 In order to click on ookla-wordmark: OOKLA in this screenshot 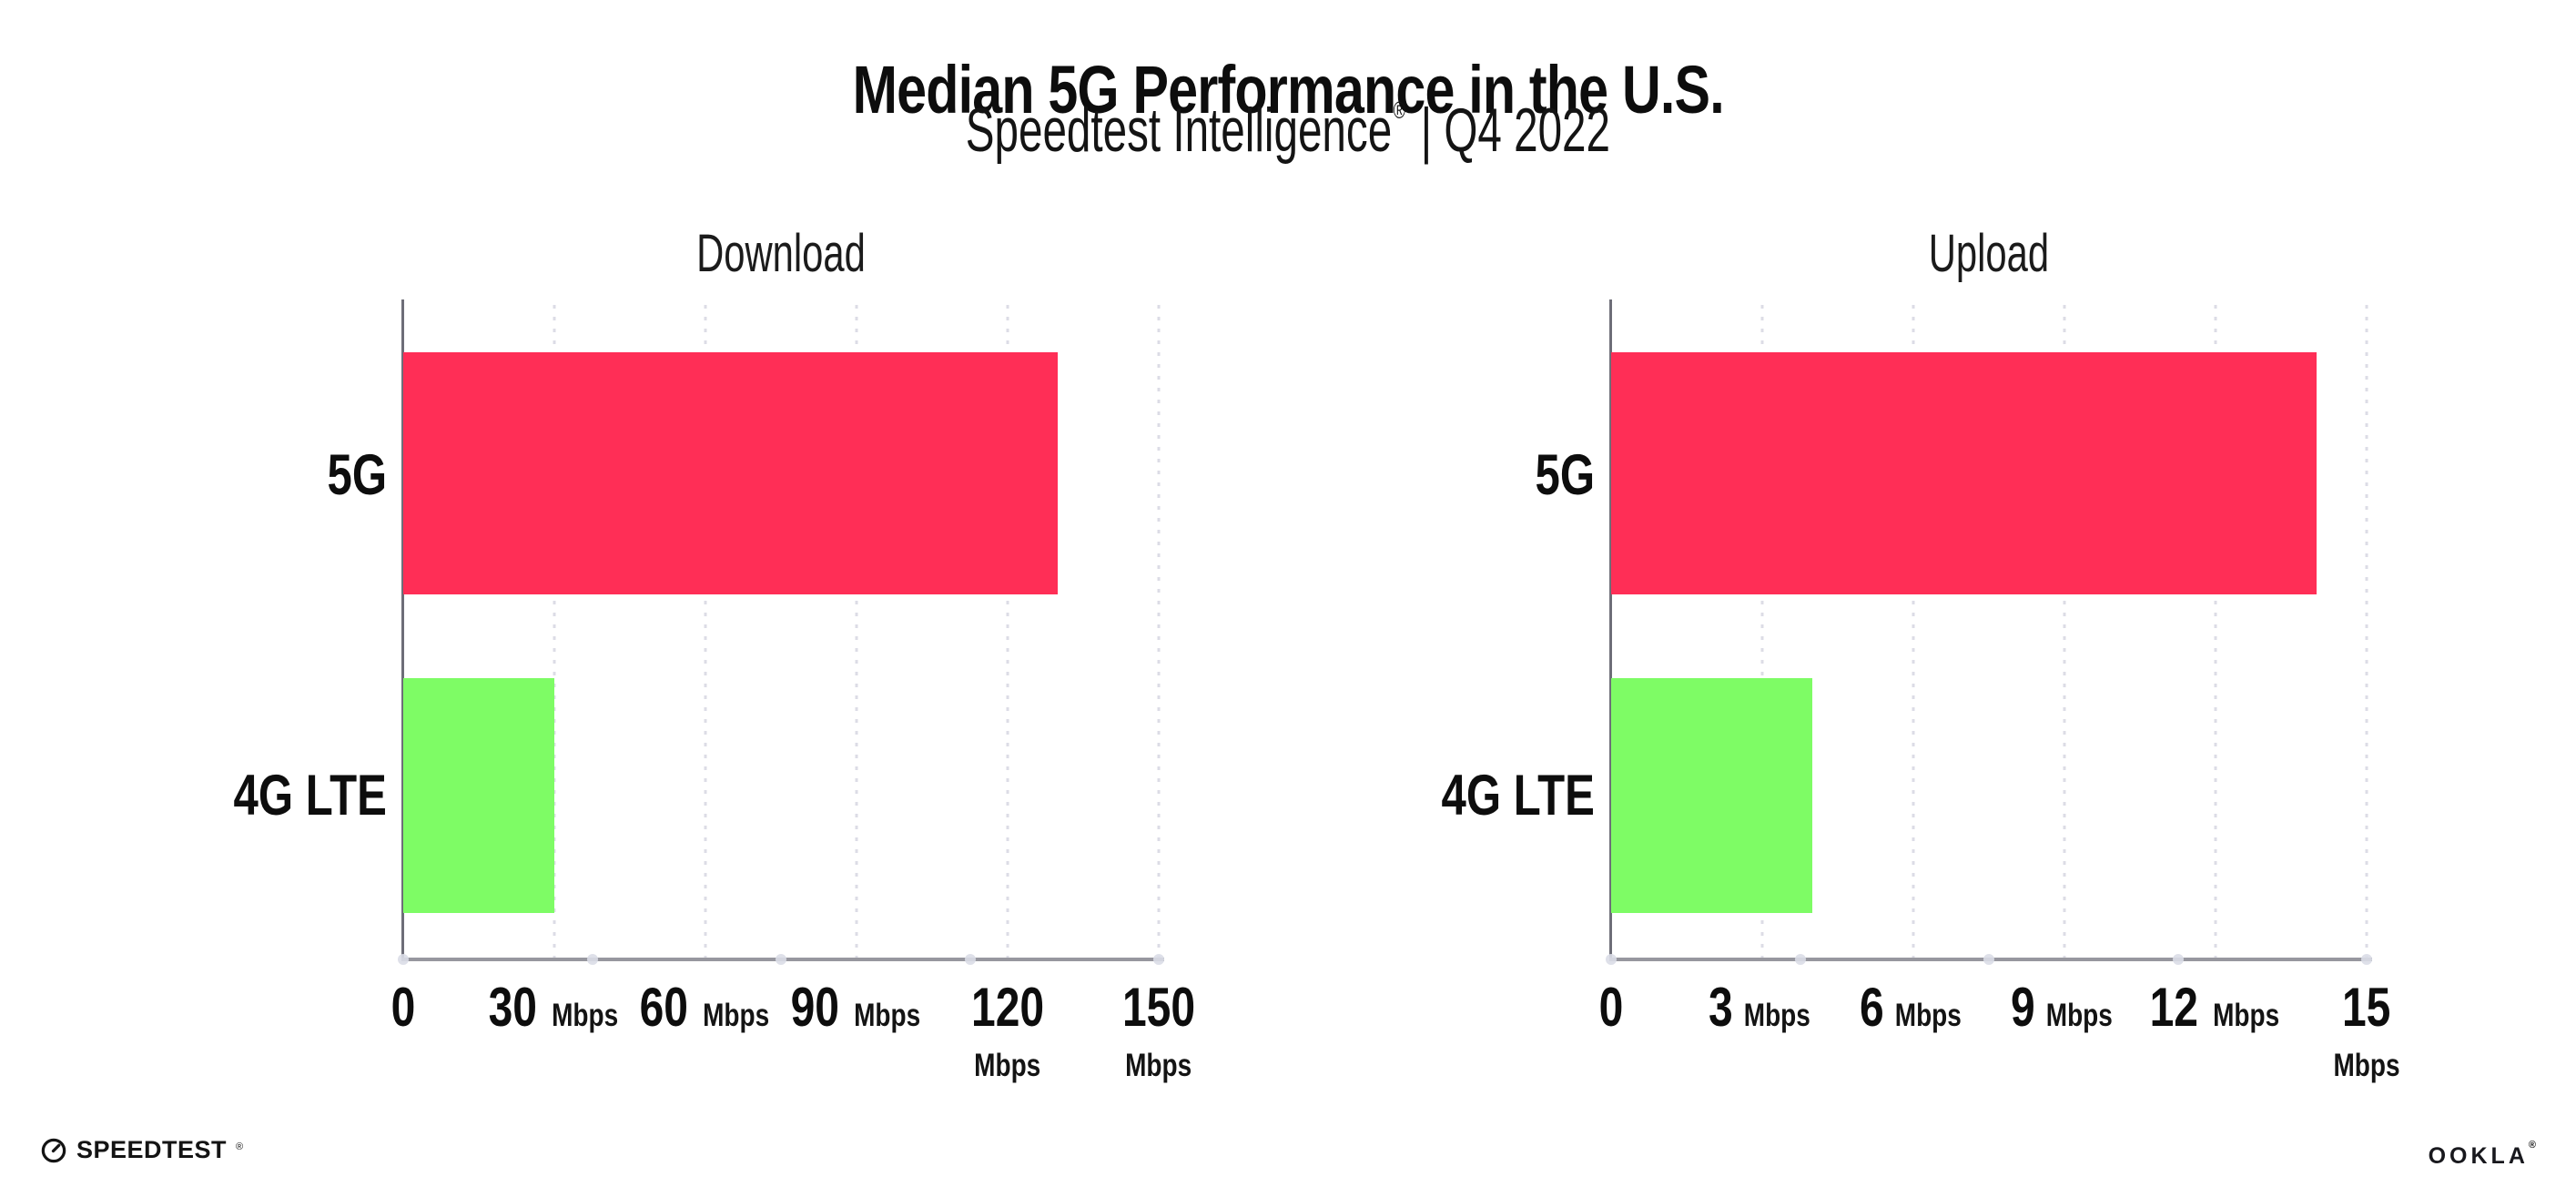, I will do `click(2478, 1156)`.